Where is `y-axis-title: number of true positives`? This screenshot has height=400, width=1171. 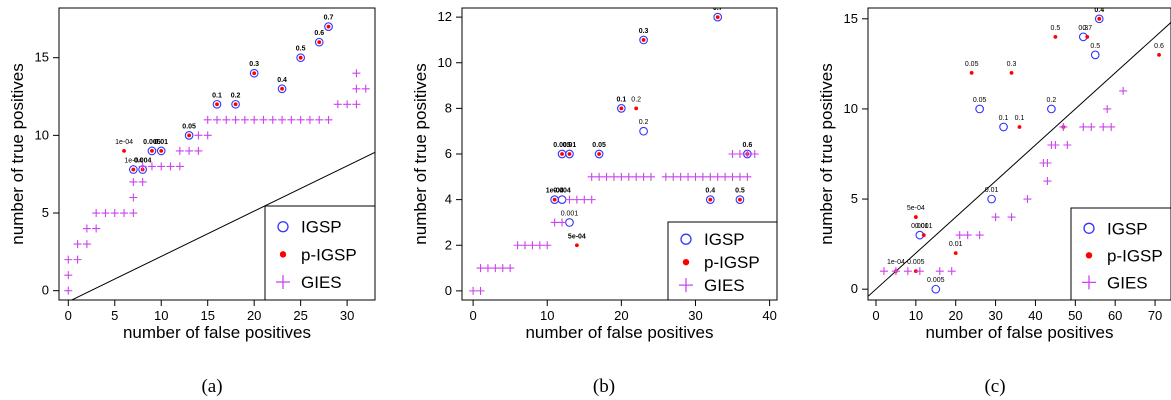 y-axis-title: number of true positives is located at coordinates (17, 153).